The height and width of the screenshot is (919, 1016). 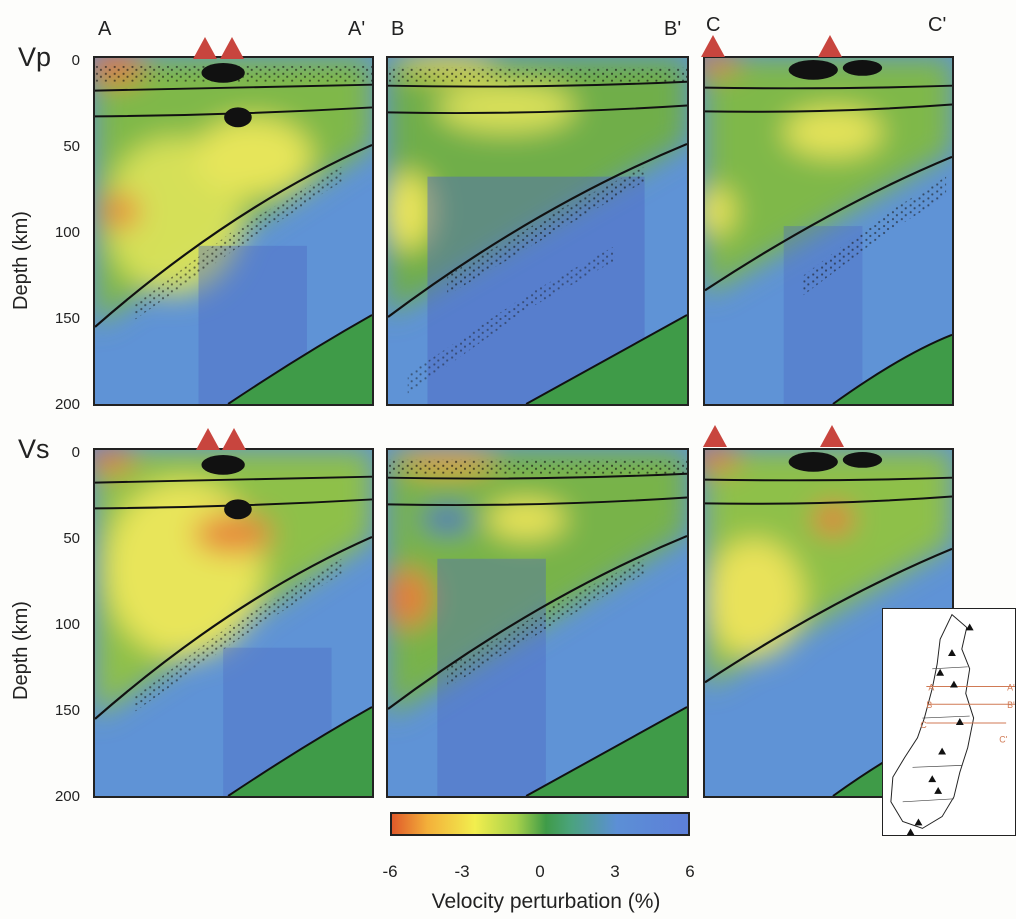 What do you see at coordinates (390, 871) in the screenshot?
I see `colorbar-tick: -6` at bounding box center [390, 871].